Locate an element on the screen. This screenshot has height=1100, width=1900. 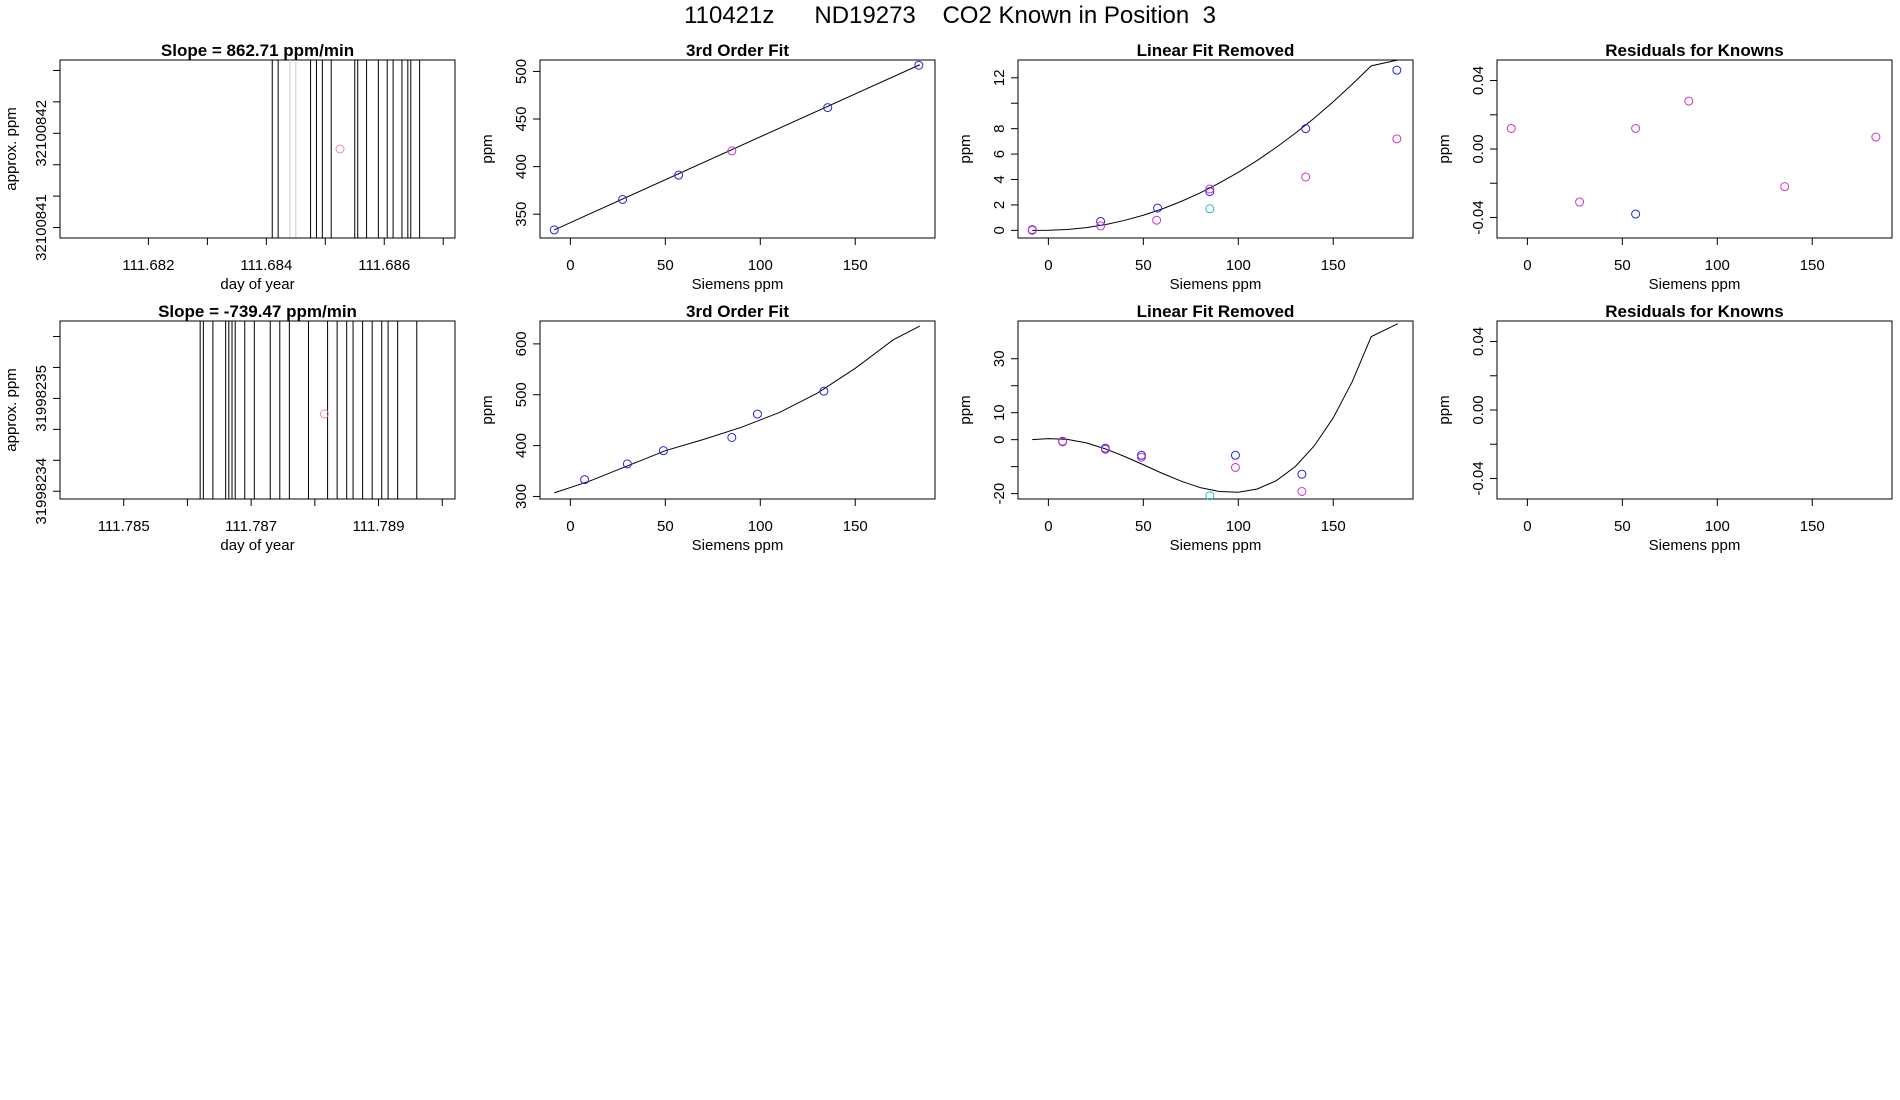
page-title: 110421z ND19273 CO2 Known in Position 3 is located at coordinates (950, 15).